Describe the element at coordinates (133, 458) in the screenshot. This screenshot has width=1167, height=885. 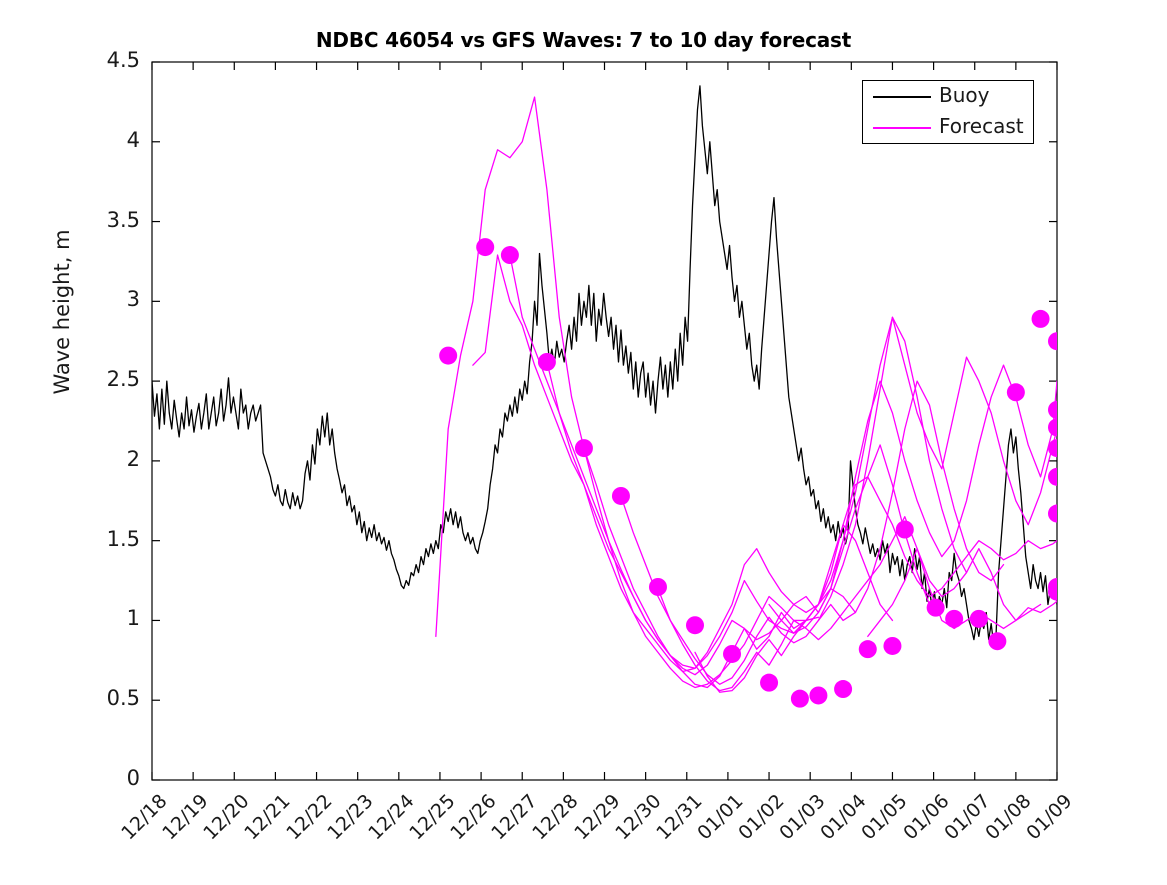
I see `y-tick-label: 2` at that location.